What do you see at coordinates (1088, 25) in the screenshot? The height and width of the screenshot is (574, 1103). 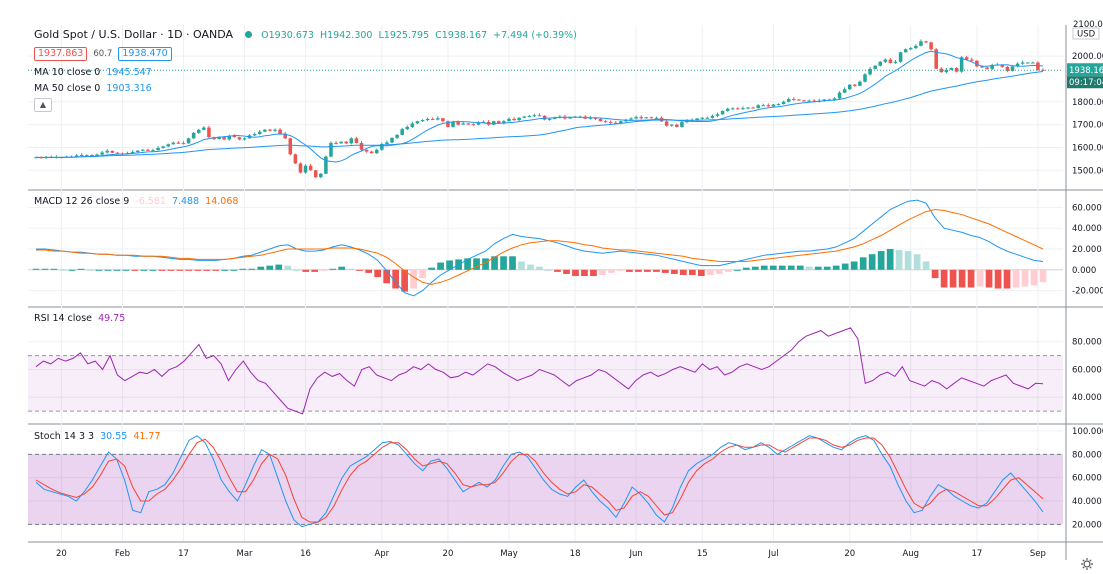 I see `y-tick-label-top: 2100.000` at bounding box center [1088, 25].